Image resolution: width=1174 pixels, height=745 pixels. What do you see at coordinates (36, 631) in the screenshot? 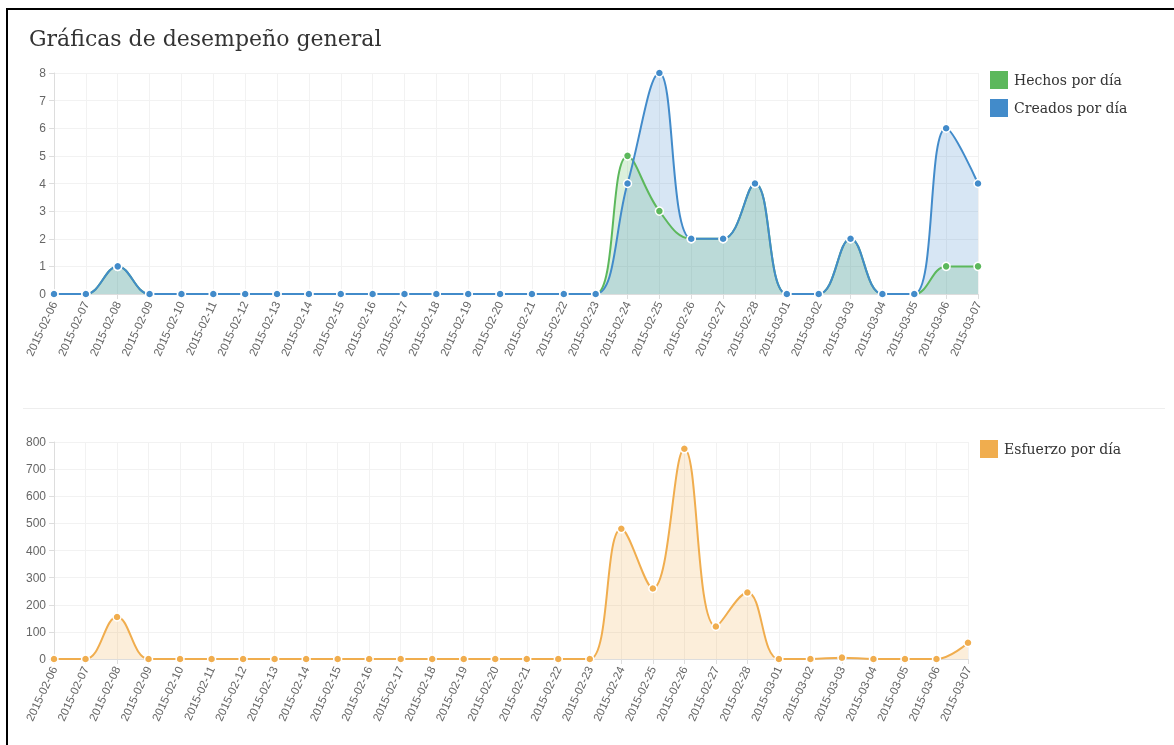
I see `y-tick-label: 100` at bounding box center [36, 631].